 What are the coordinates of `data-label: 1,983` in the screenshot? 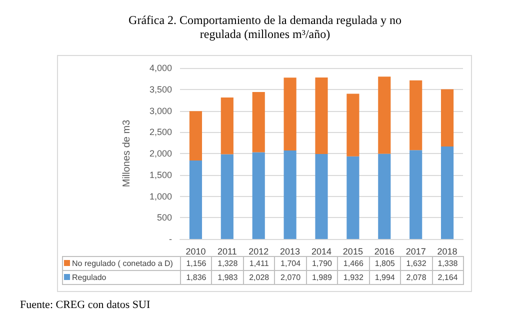 It's located at (228, 277).